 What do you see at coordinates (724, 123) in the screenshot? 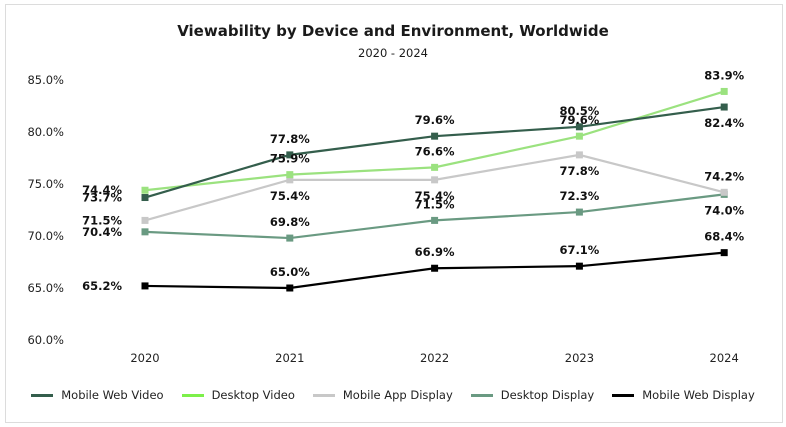
I see `data-label: 82.4%` at bounding box center [724, 123].